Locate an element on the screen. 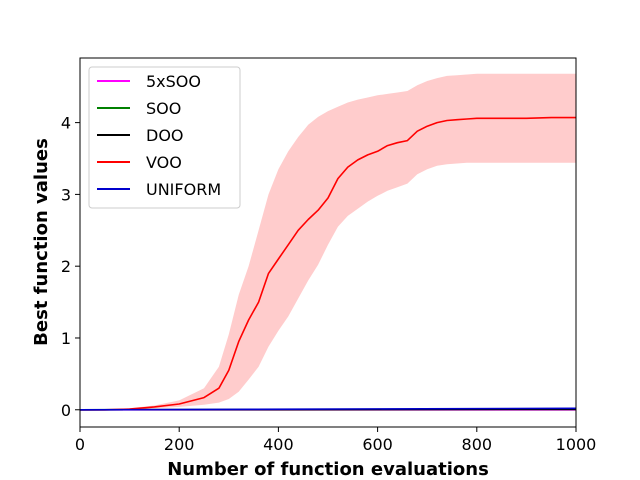 The width and height of the screenshot is (640, 480). legend: 5xSOO SOO DOO VOO UNIFORM is located at coordinates (164, 137).